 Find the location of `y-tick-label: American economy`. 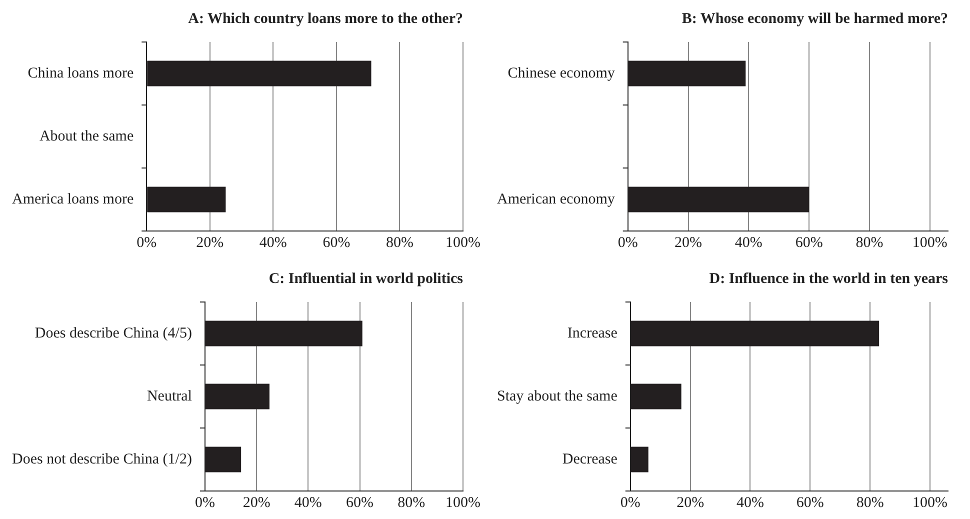

y-tick-label: American economy is located at coordinates (556, 199).